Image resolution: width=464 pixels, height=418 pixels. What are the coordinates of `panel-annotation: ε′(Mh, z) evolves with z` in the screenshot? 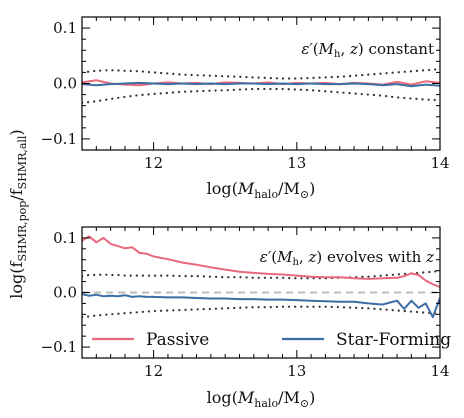 It's located at (347, 258).